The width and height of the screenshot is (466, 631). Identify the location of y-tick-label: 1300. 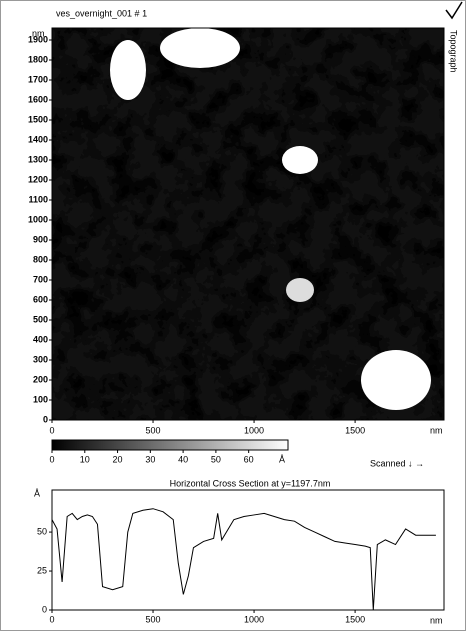
(38, 159).